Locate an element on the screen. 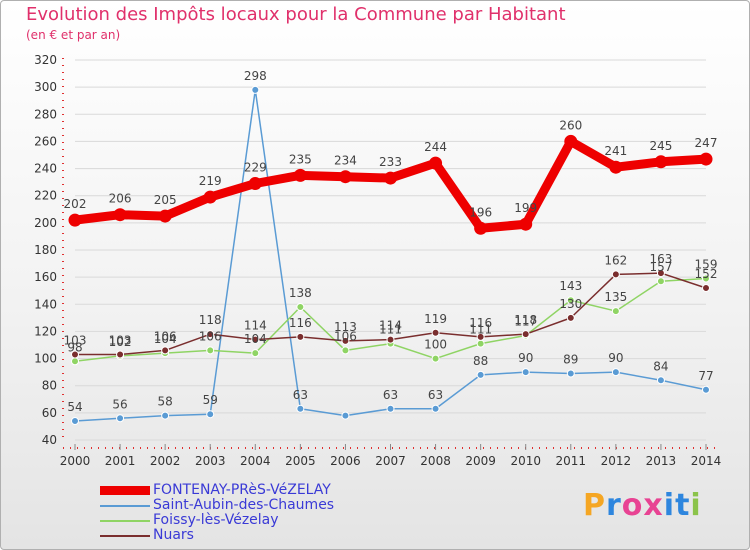  data-label: 98 is located at coordinates (74, 347).